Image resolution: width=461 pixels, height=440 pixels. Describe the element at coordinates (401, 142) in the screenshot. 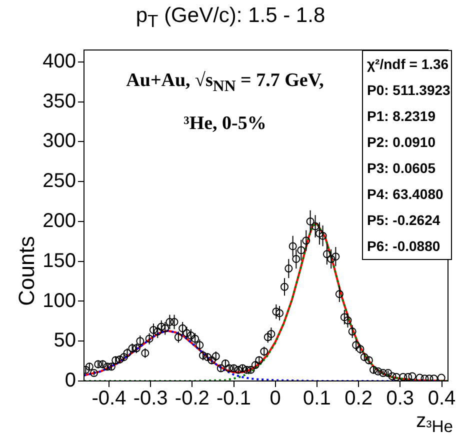

I see `annotation: P2: 0.0910` at that location.